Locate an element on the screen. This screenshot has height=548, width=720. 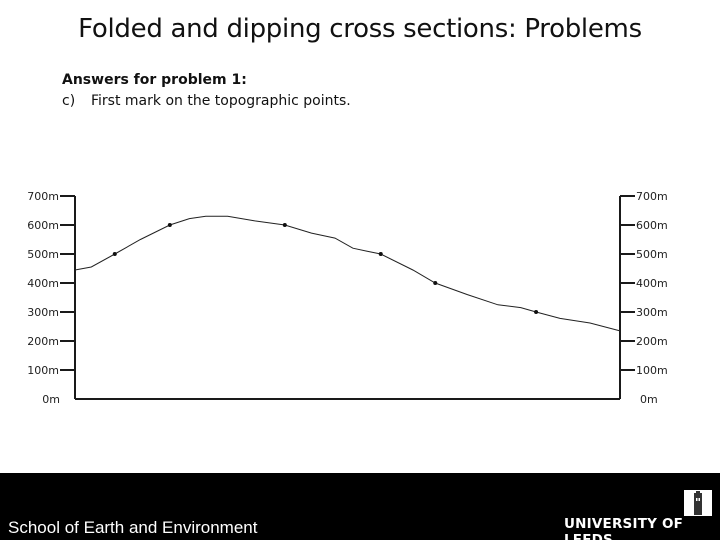
left-tick-label: 200m is located at coordinates (43, 341).